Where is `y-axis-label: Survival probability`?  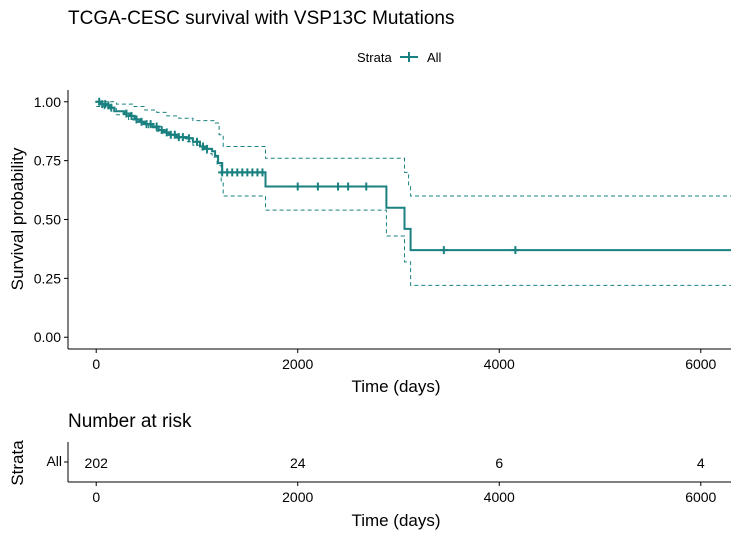 y-axis-label: Survival probability is located at coordinates (17, 218).